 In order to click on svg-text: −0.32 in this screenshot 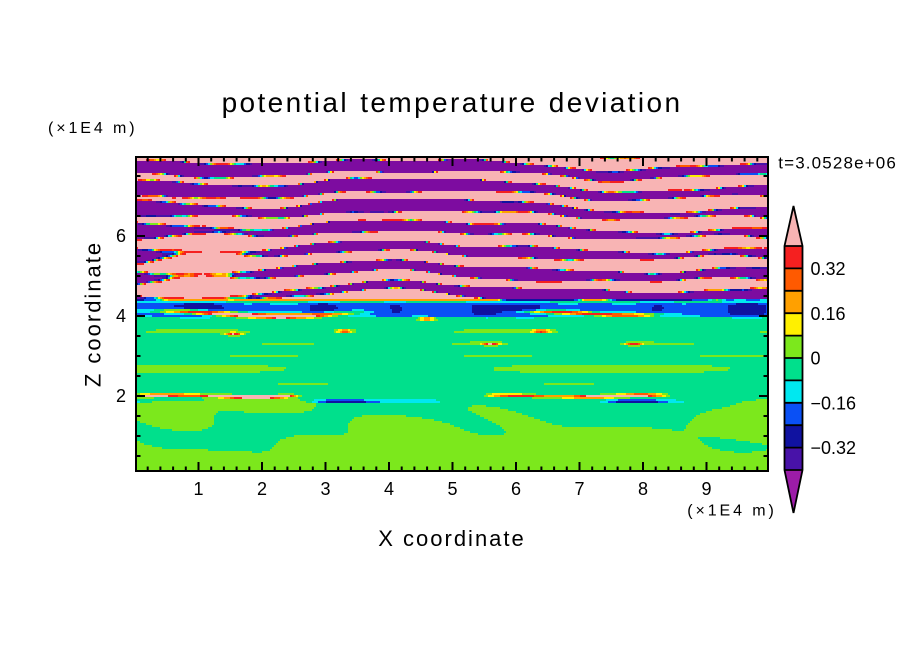, I will do `click(834, 448)`.